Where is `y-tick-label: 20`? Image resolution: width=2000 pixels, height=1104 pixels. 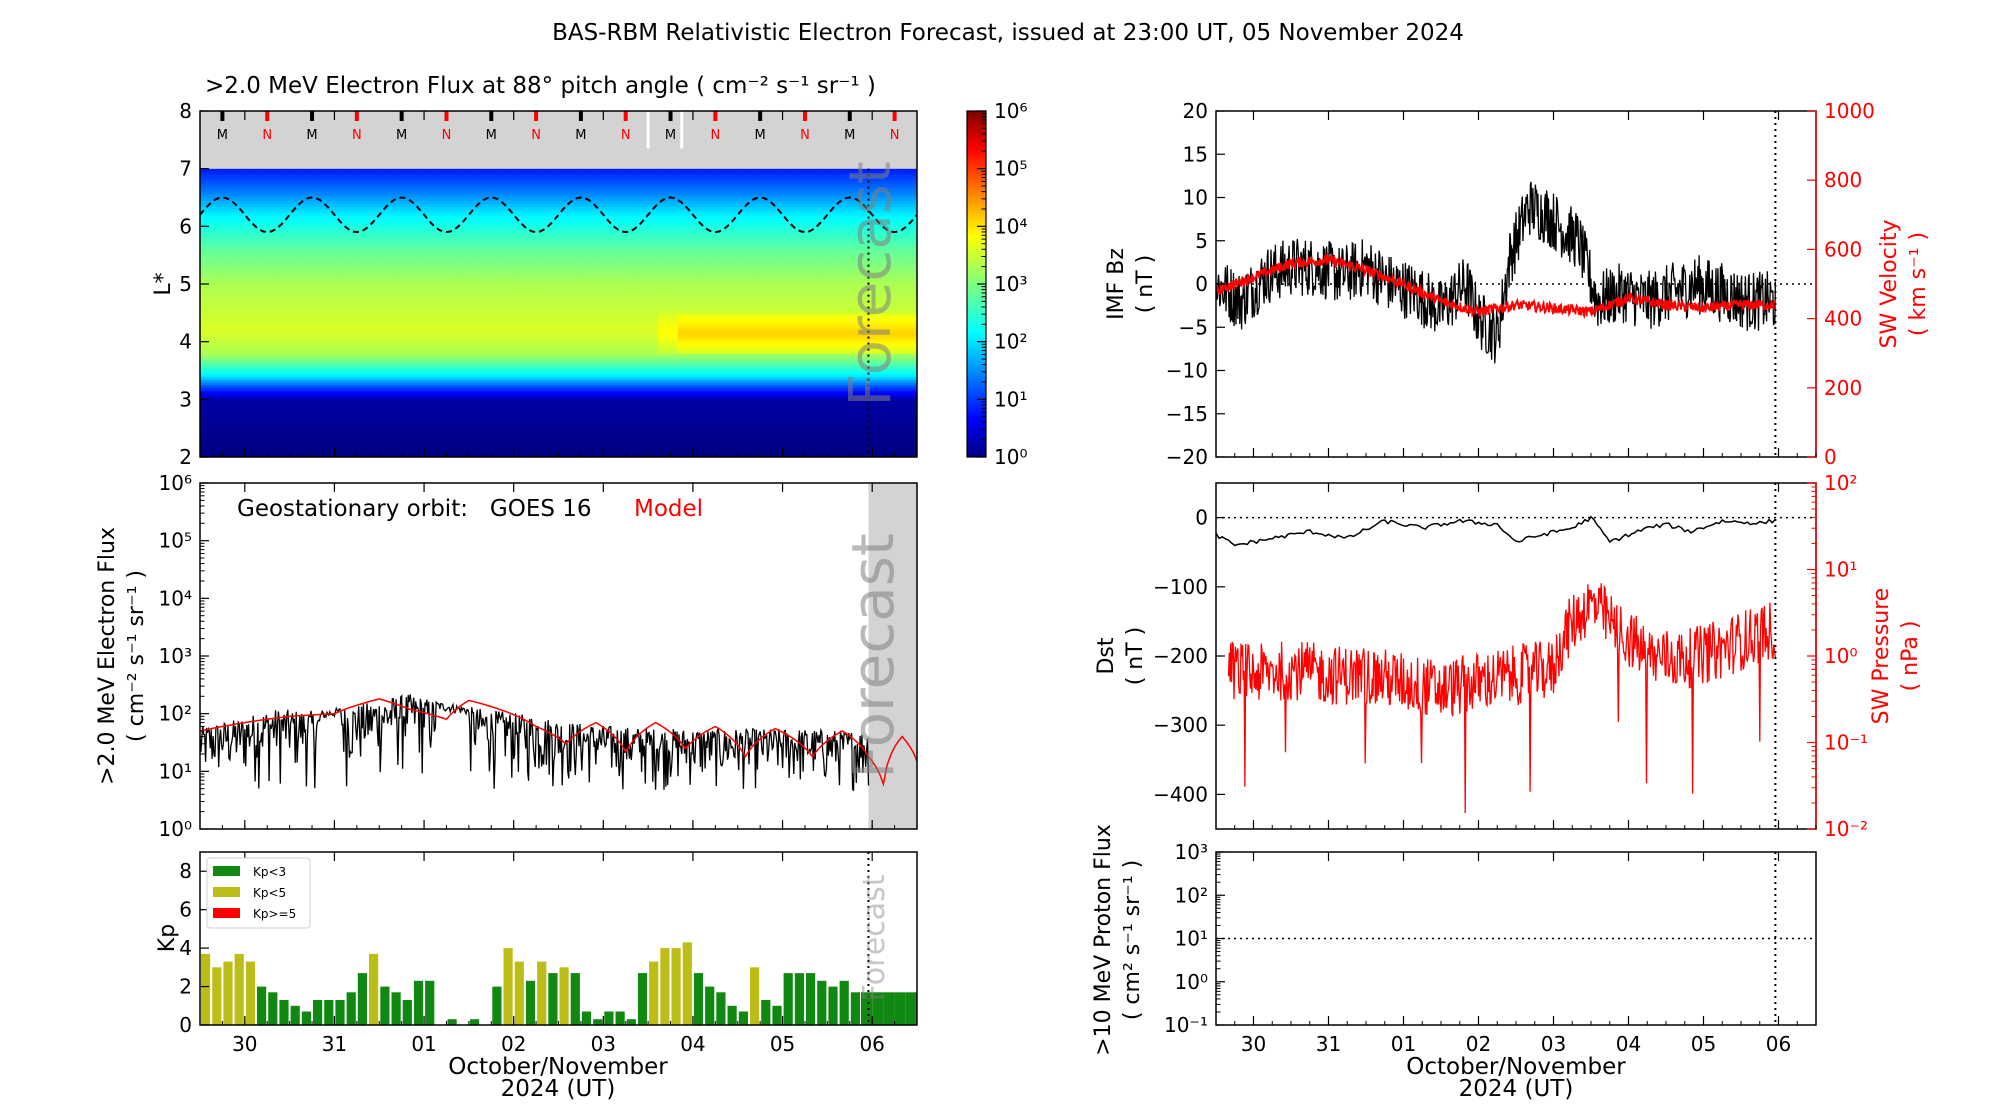 y-tick-label: 20 is located at coordinates (1195, 111).